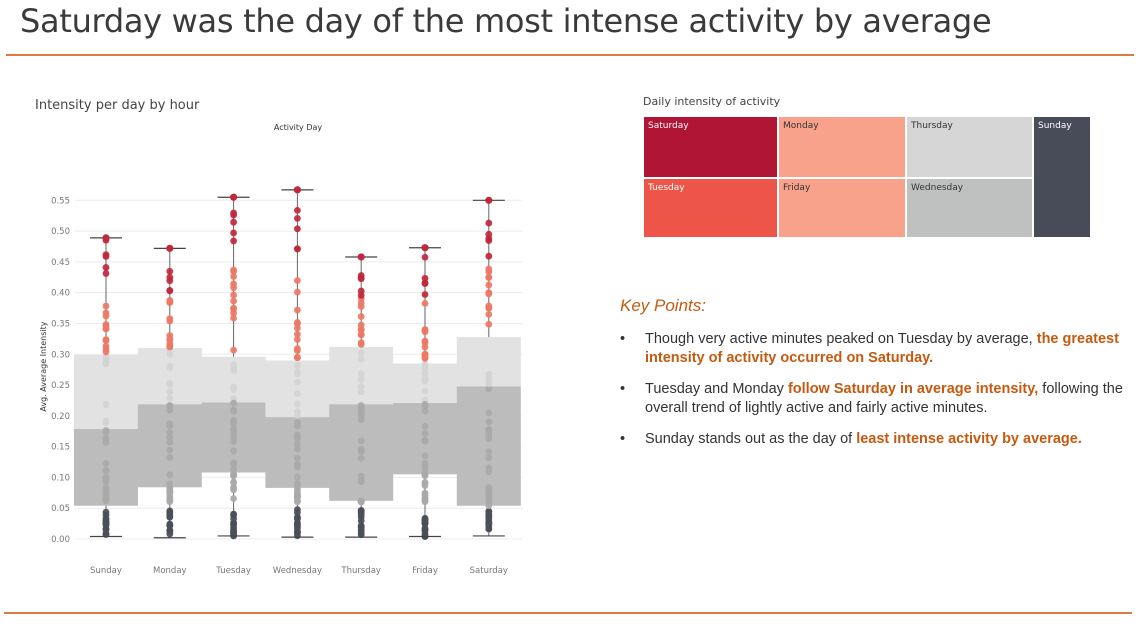  Describe the element at coordinates (60, 201) in the screenshot. I see `y-tick-label: 0.55` at that location.